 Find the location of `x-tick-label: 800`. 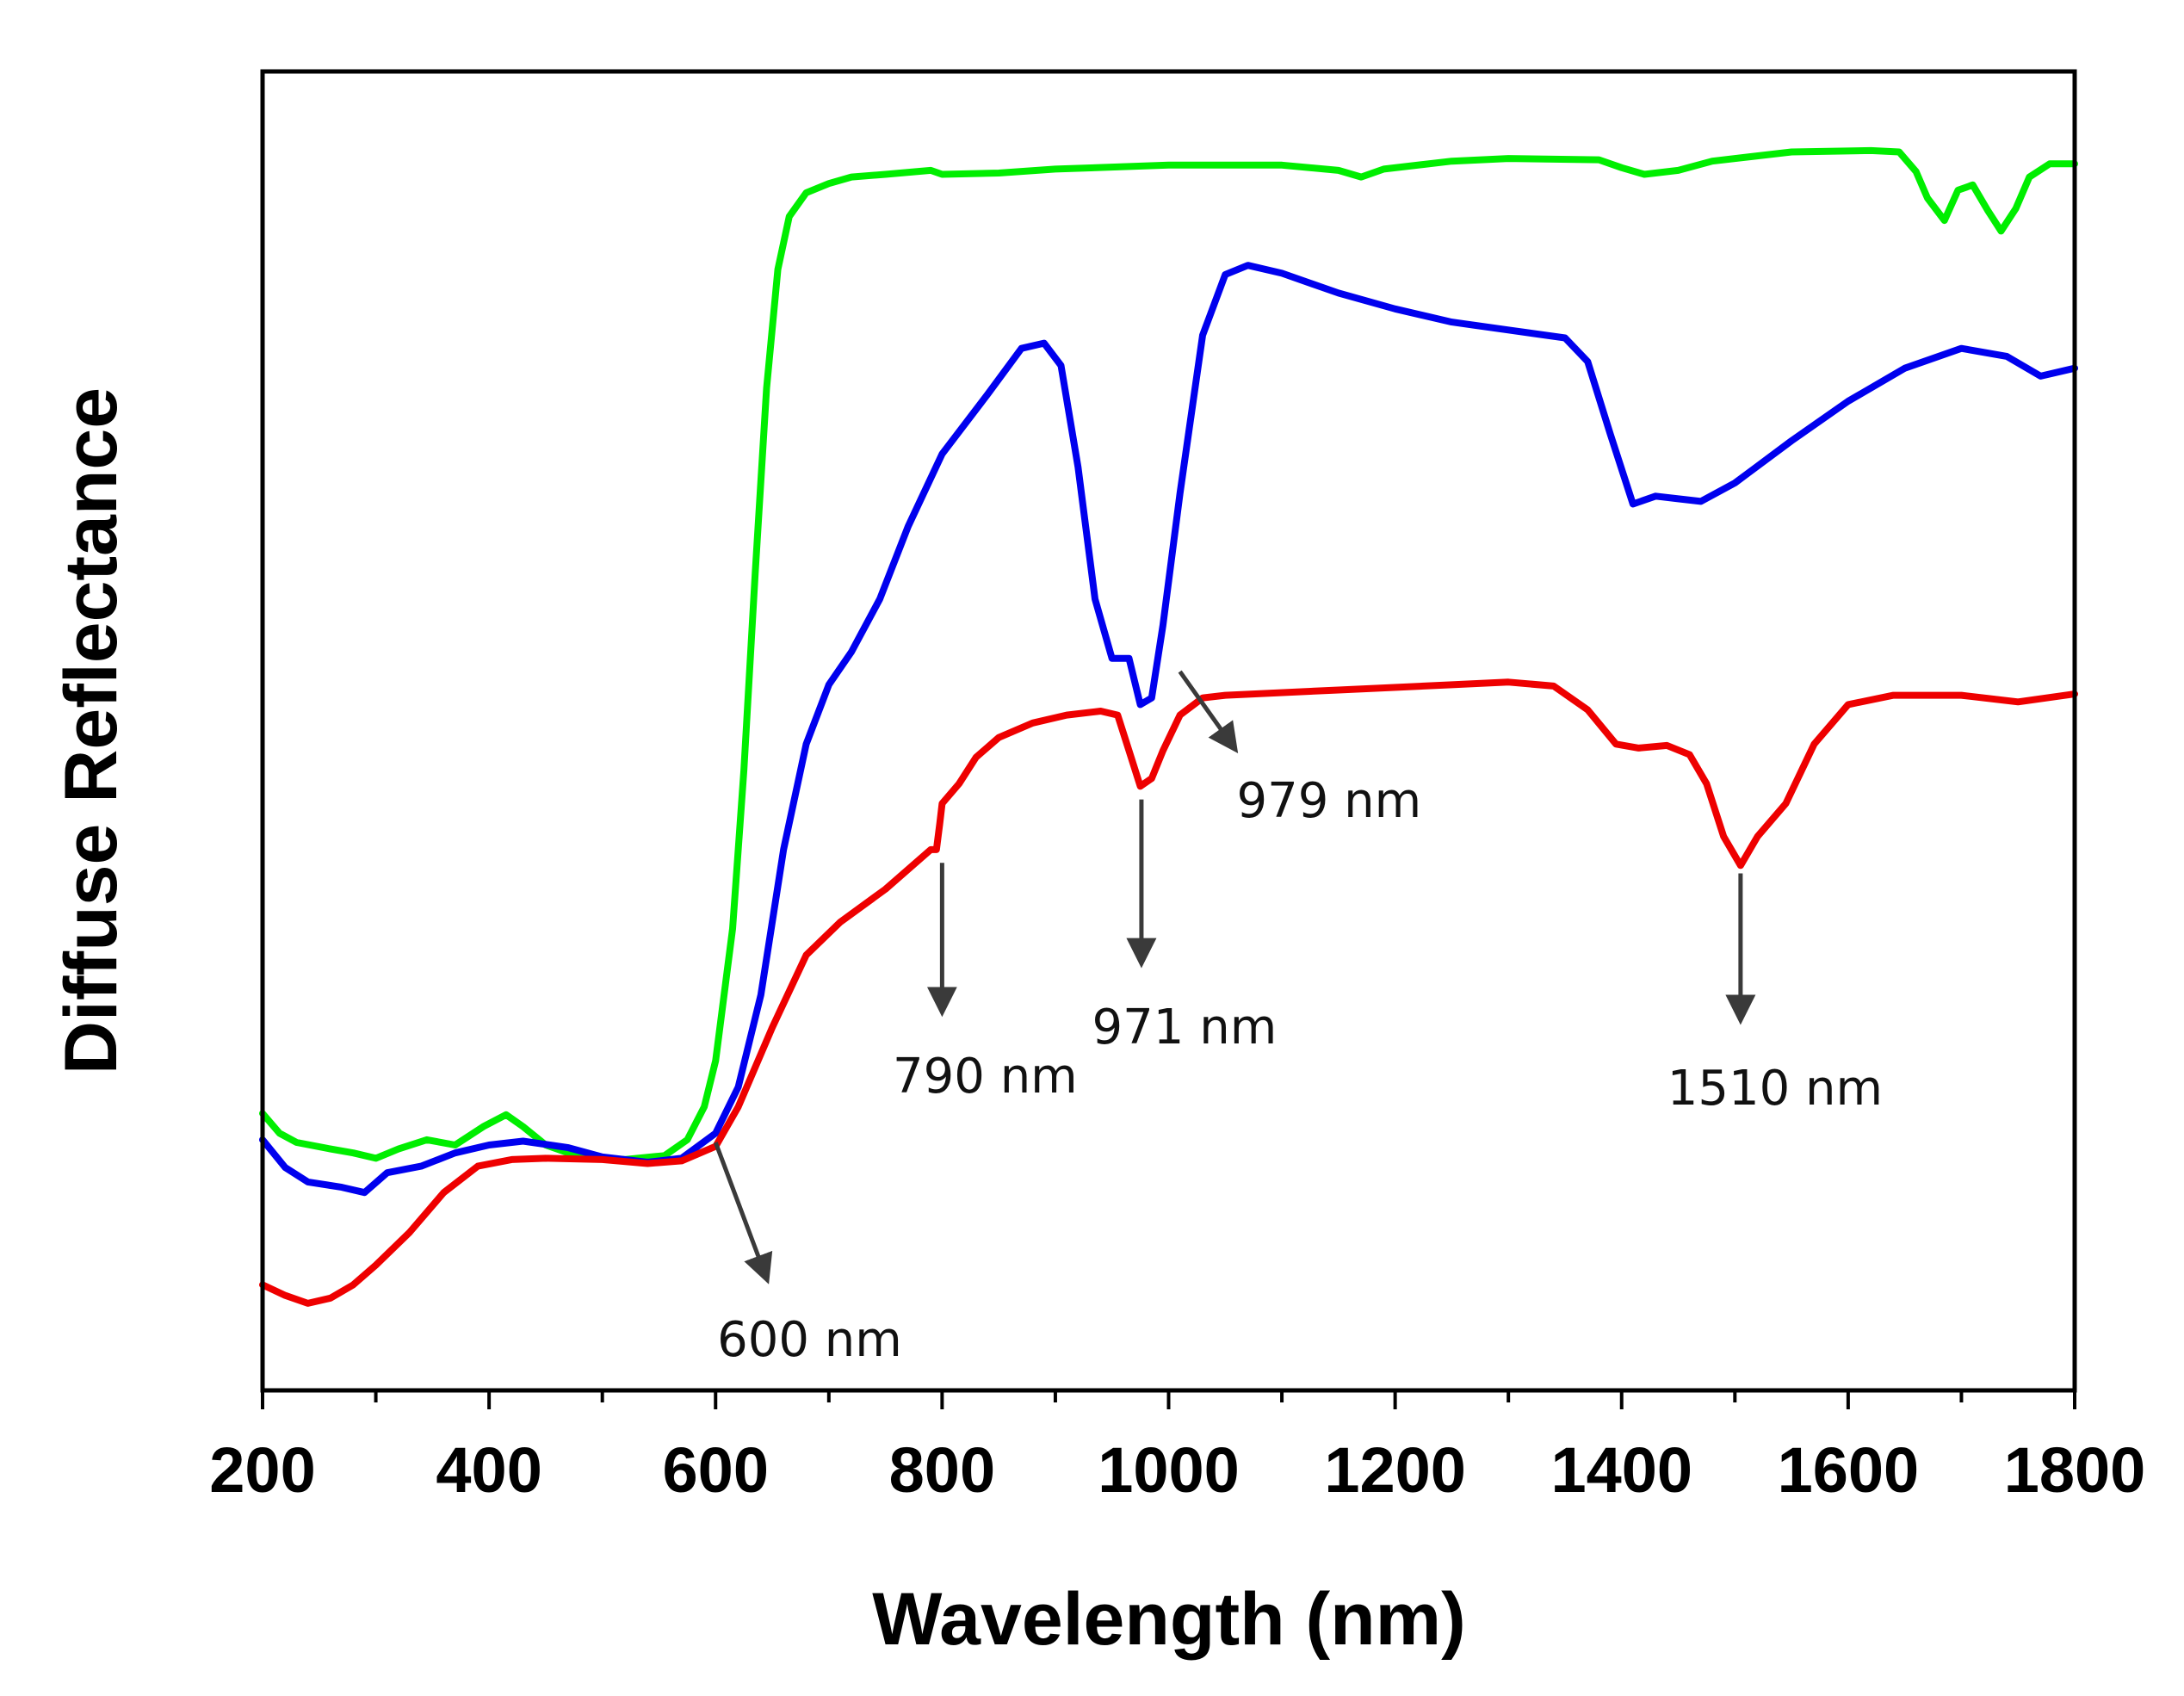

x-tick-label: 800 is located at coordinates (942, 1470).